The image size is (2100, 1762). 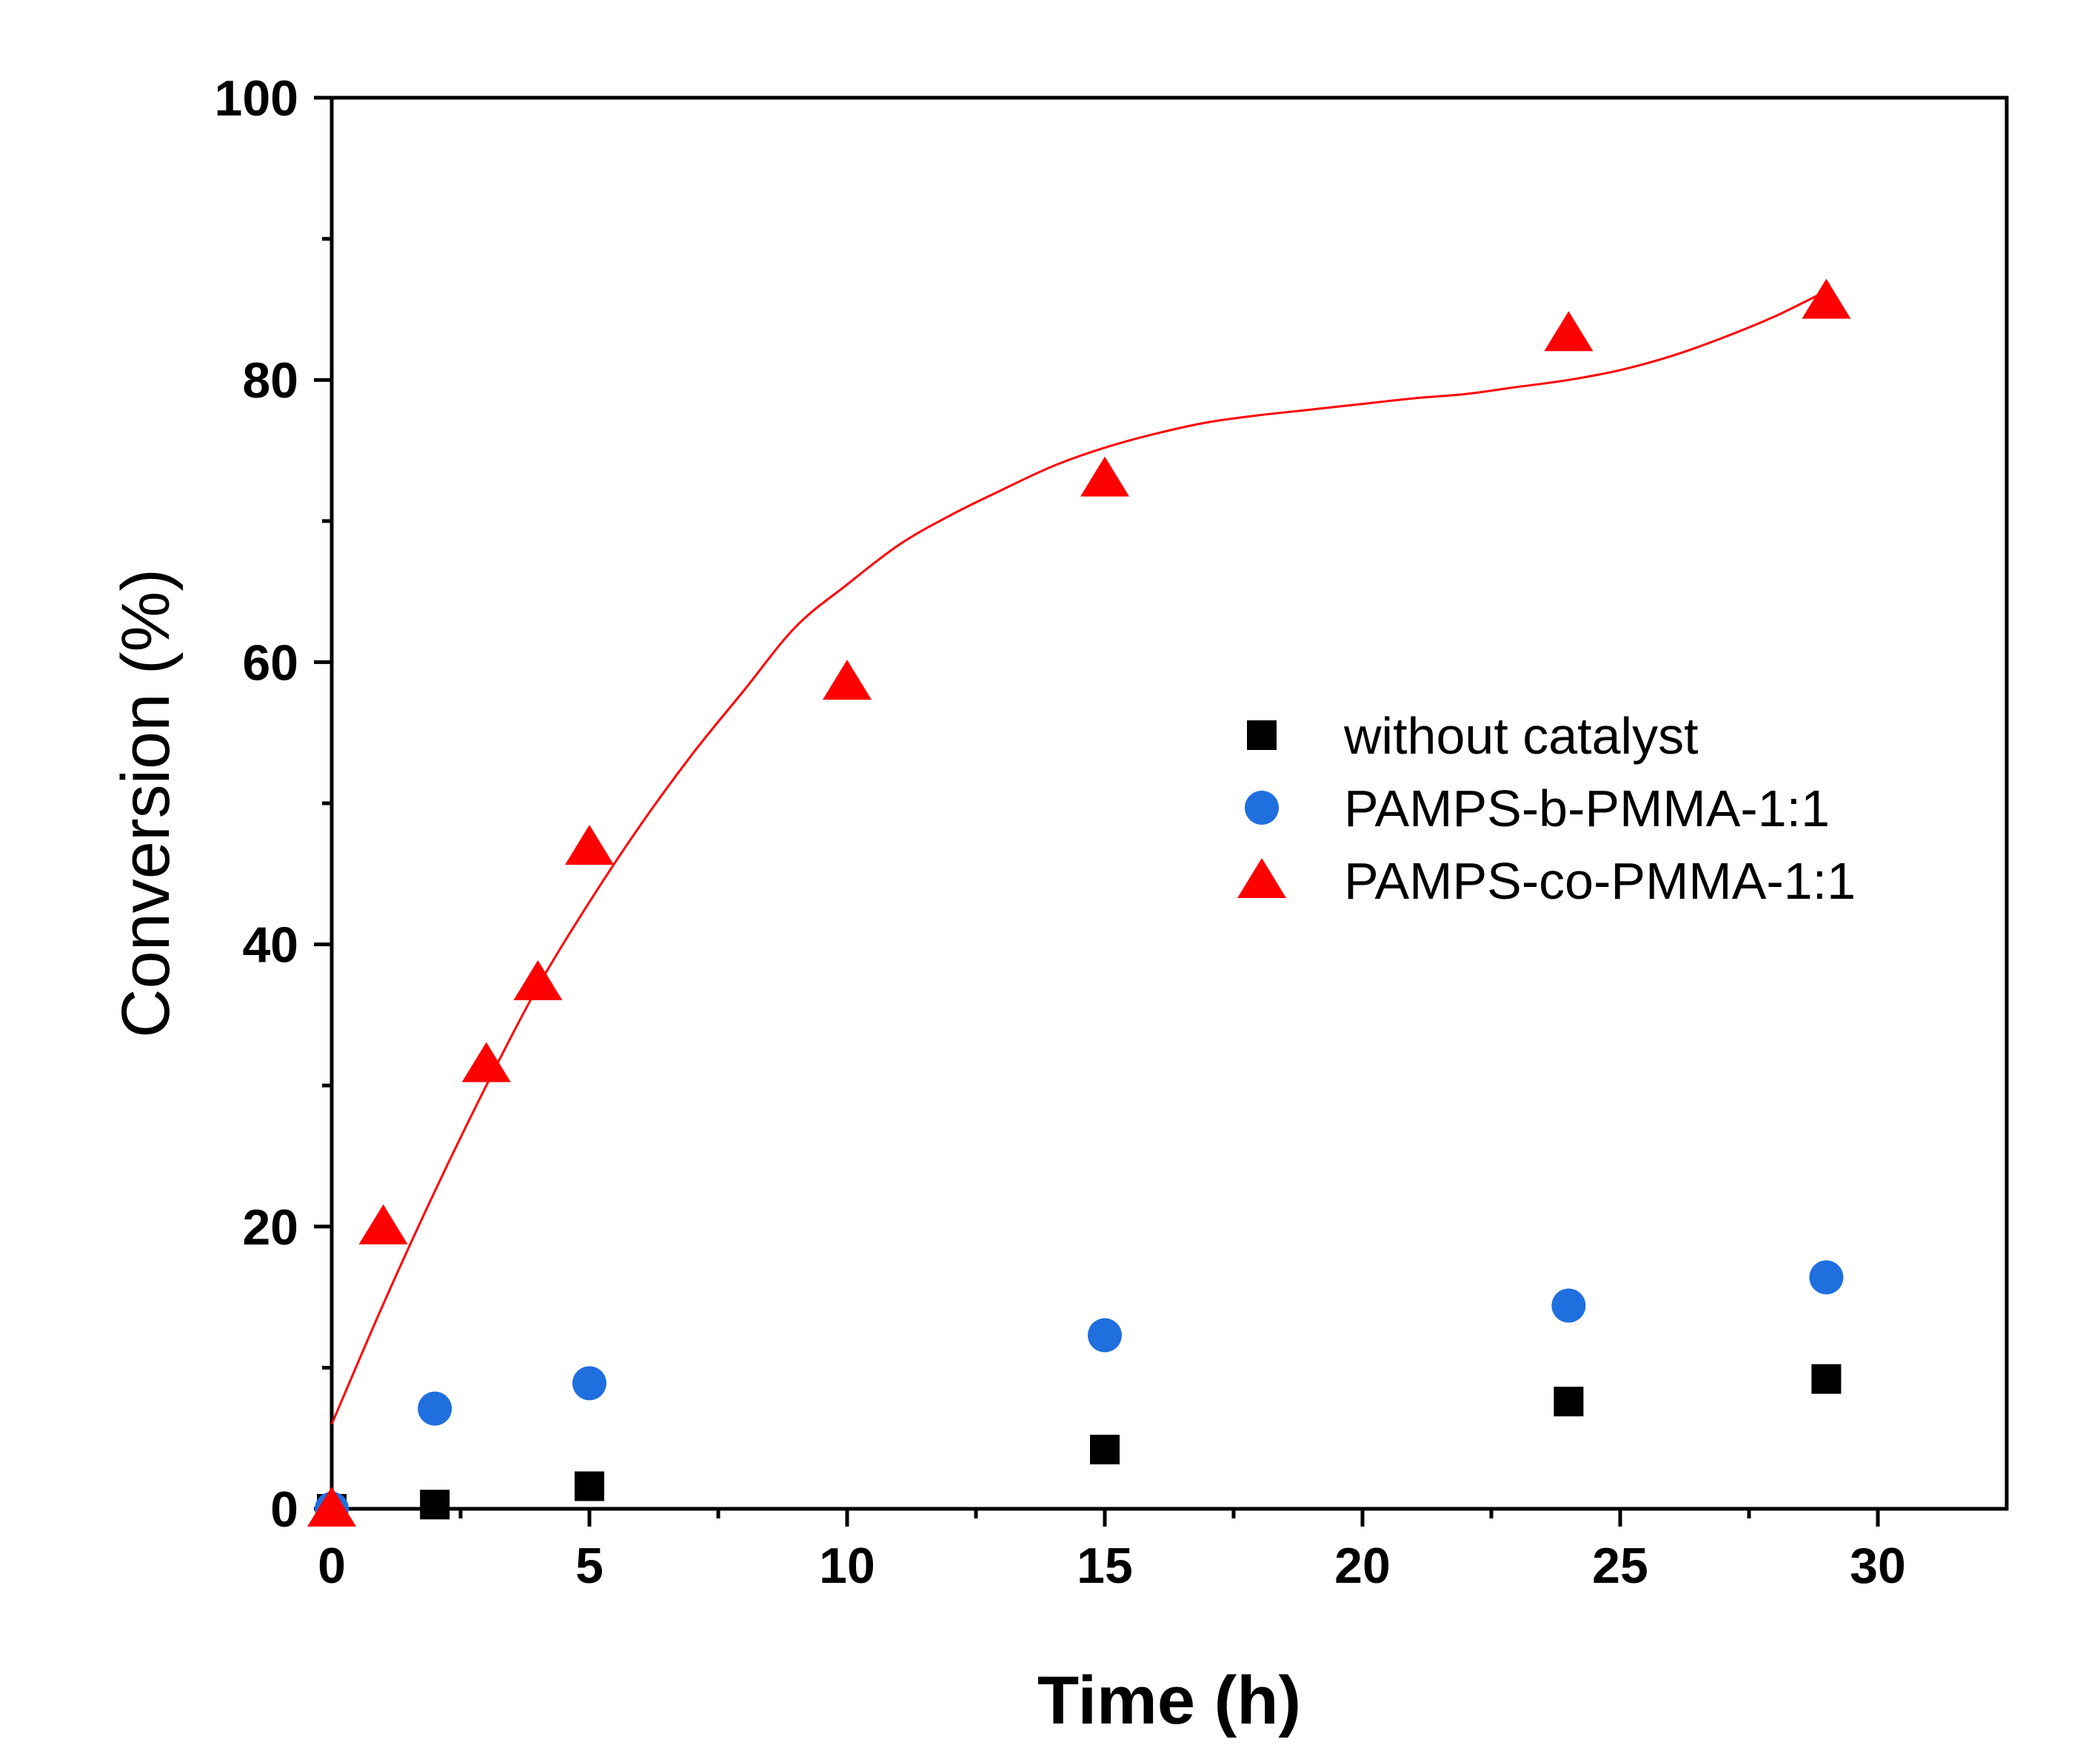 What do you see at coordinates (1878, 1566) in the screenshot?
I see `x-tick-label: 30` at bounding box center [1878, 1566].